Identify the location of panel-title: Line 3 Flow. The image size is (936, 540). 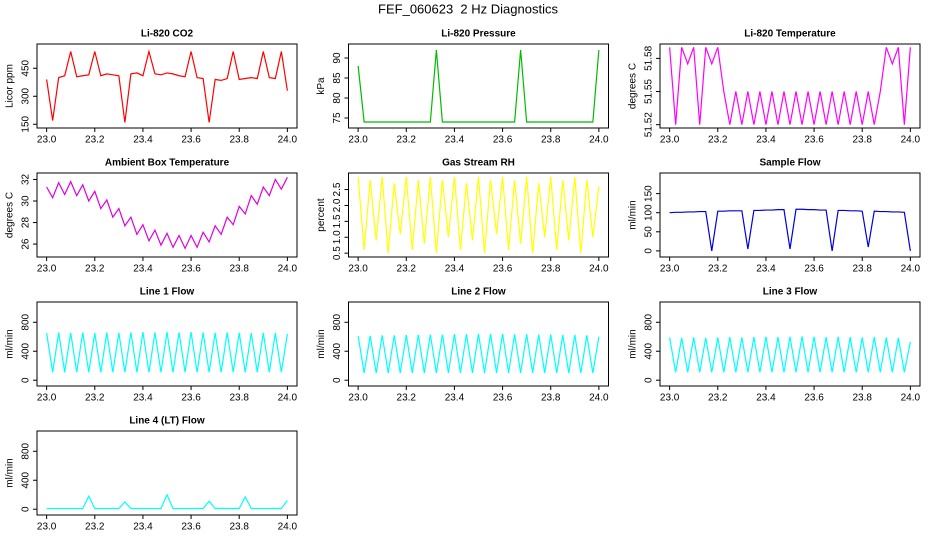
(790, 292).